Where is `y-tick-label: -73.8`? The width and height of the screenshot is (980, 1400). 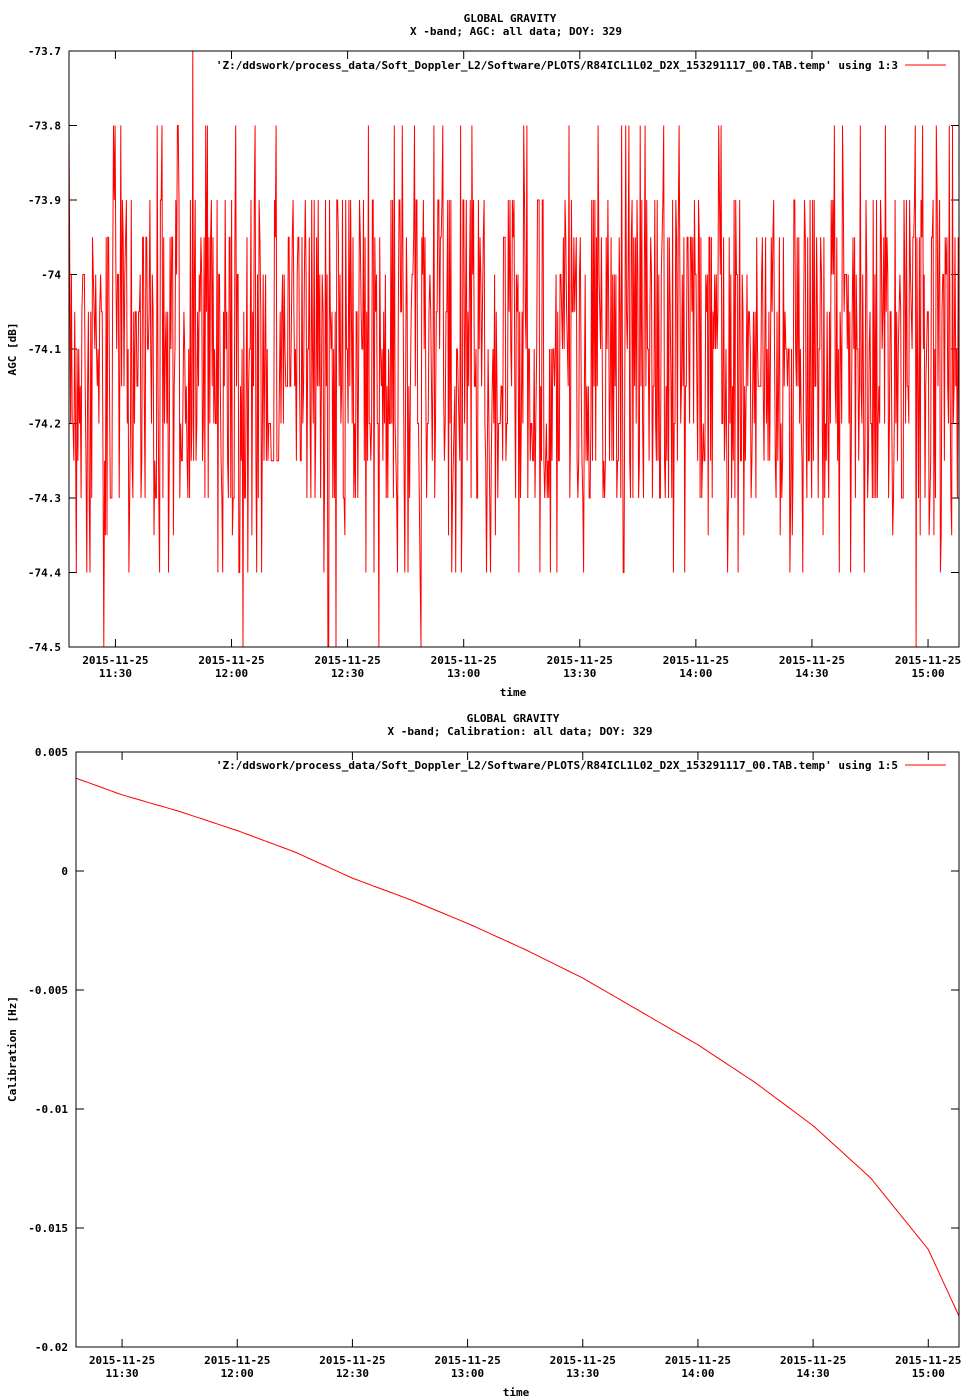 y-tick-label: -73.8 is located at coordinates (44, 126).